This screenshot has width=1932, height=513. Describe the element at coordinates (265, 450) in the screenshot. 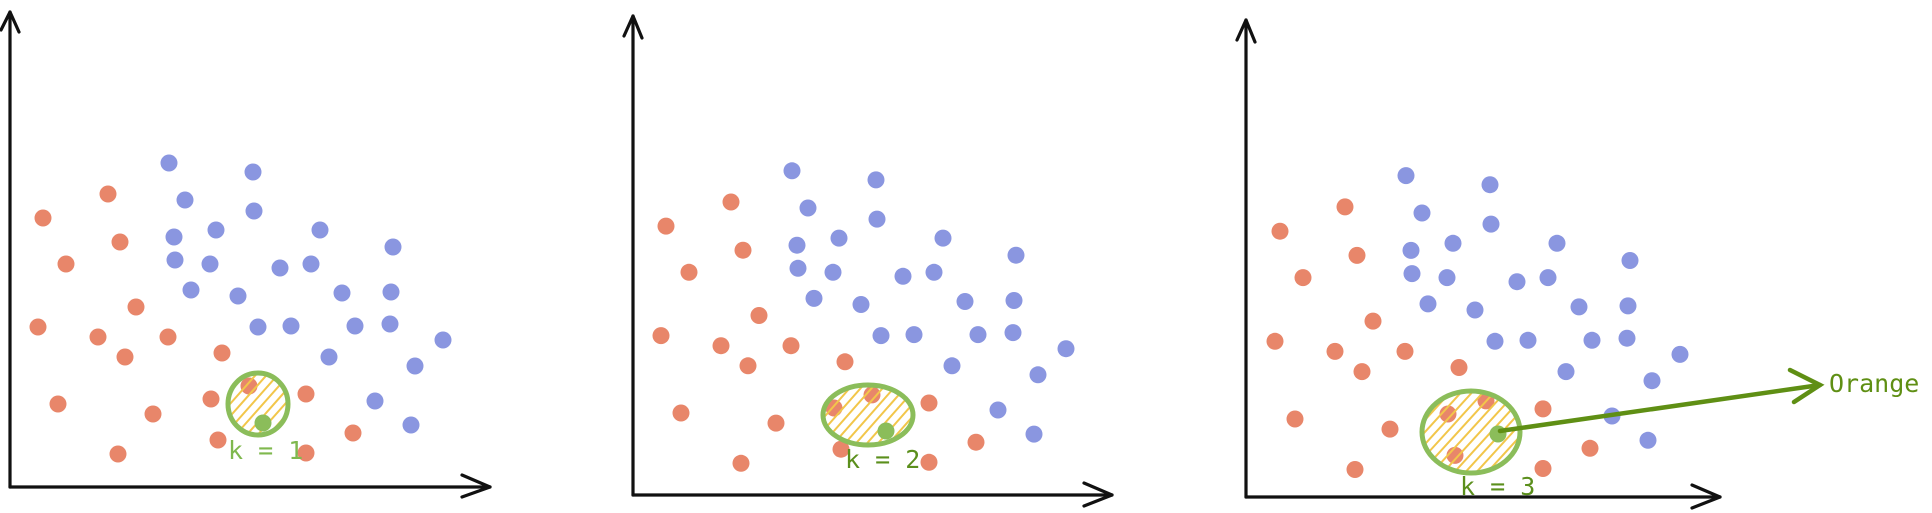

I see `k-label: k = 1` at that location.